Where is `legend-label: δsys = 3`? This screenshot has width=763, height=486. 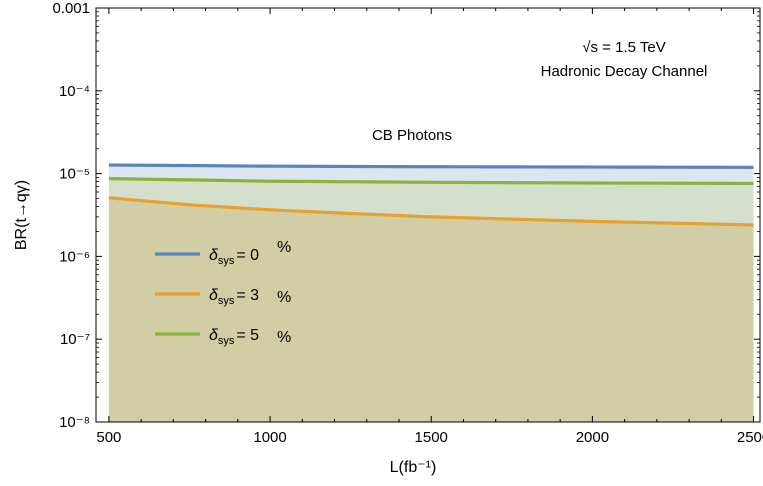 legend-label: δsys = 3 is located at coordinates (234, 297).